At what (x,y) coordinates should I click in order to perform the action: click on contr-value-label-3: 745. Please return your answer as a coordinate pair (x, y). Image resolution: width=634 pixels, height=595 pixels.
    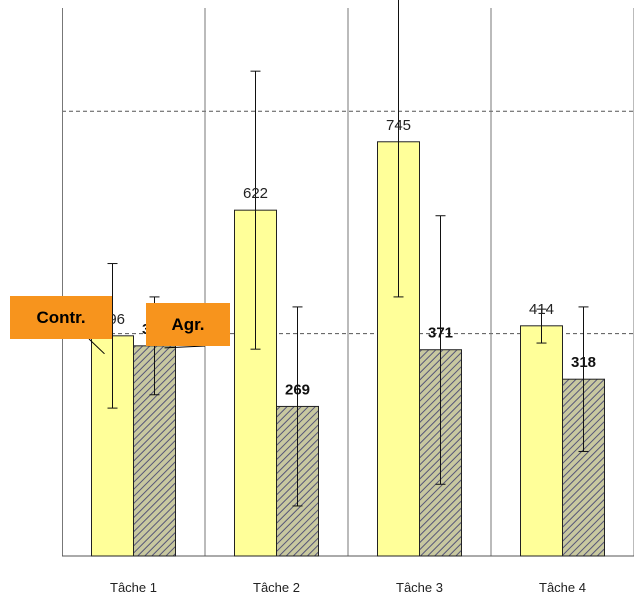
    Looking at the image, I should click on (398, 125).